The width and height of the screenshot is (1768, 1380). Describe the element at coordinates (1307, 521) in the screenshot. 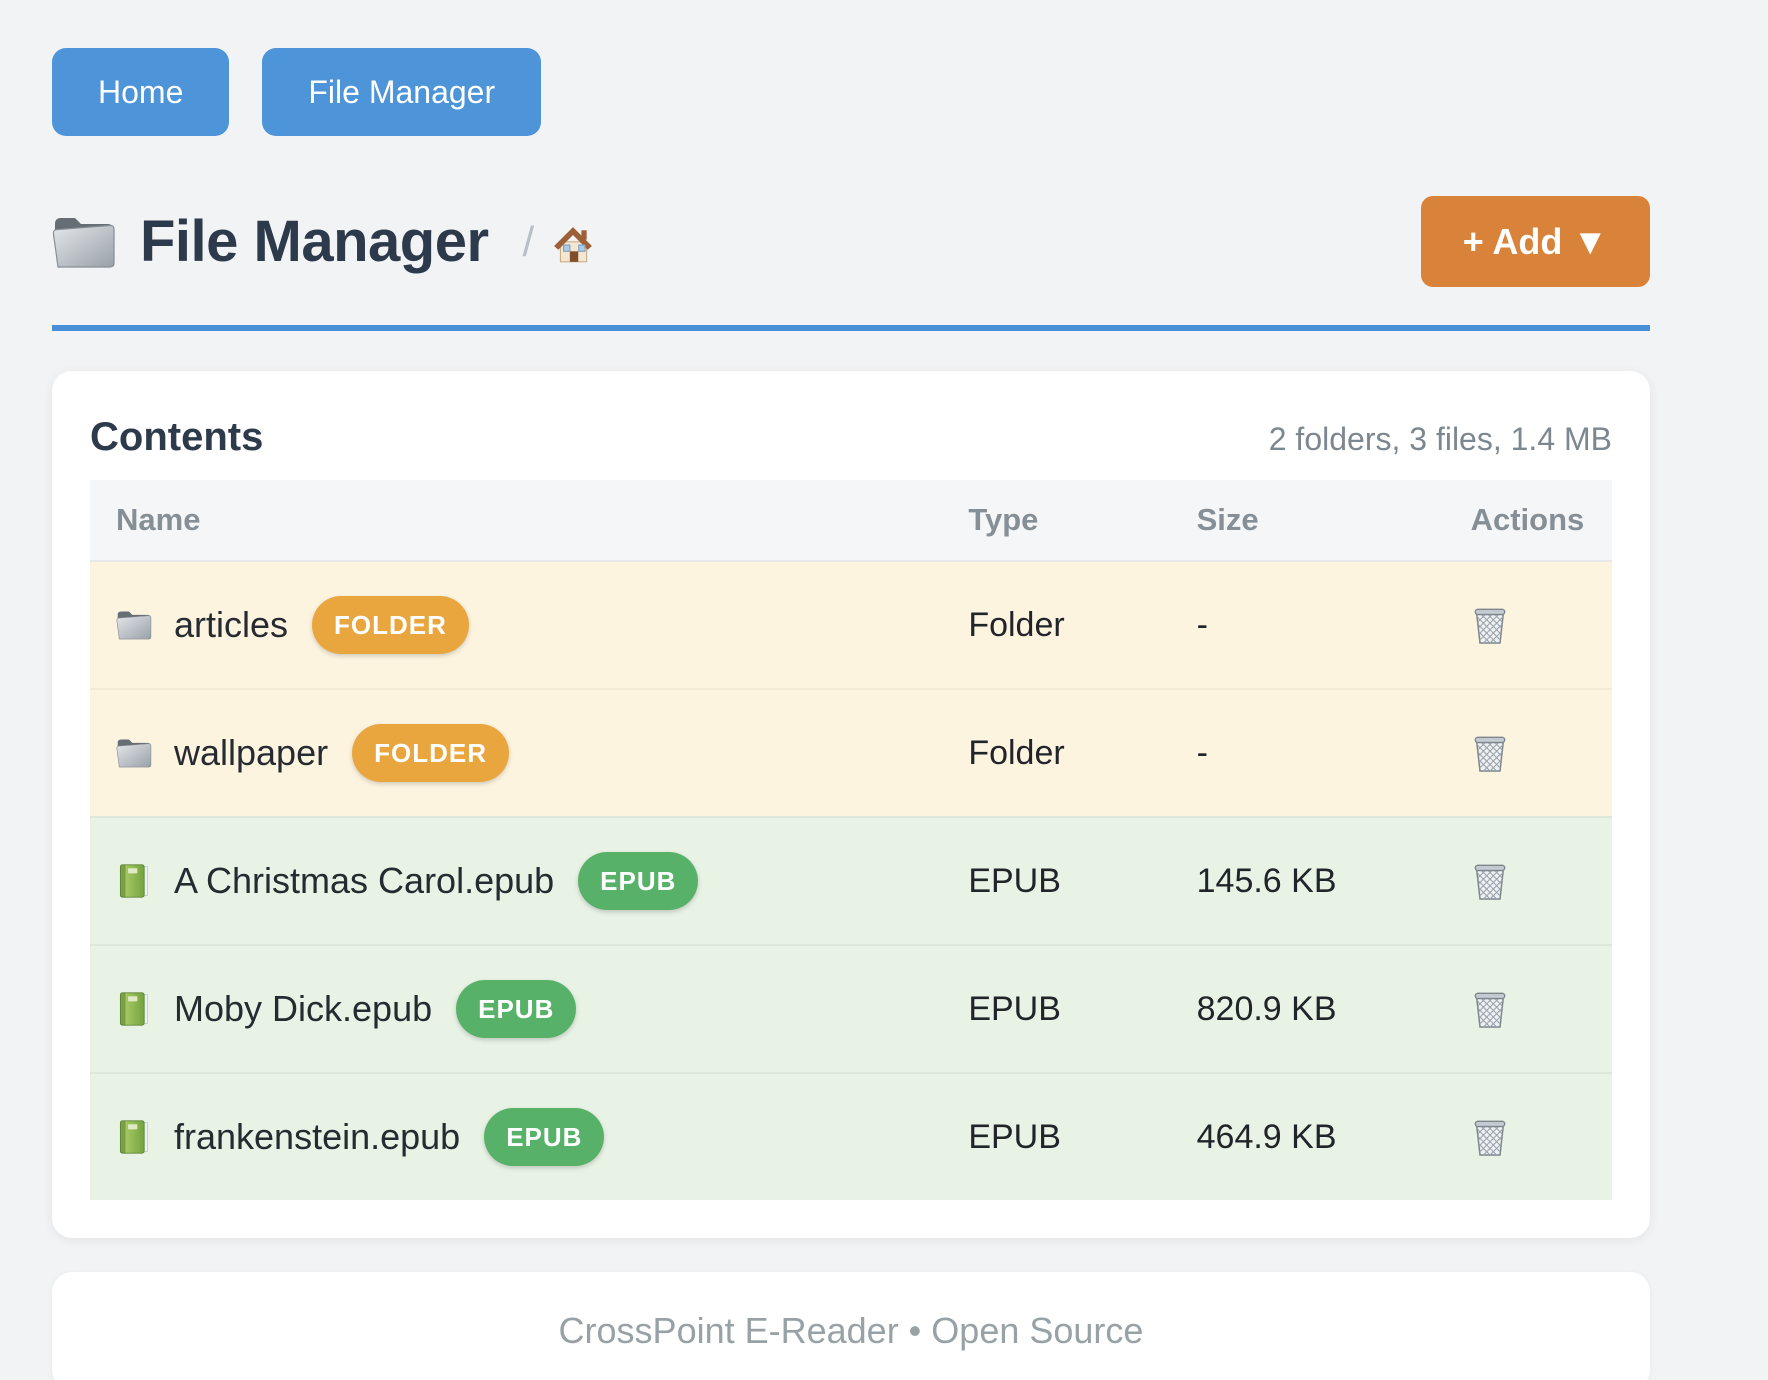

I see `column-header-size: Size` at that location.